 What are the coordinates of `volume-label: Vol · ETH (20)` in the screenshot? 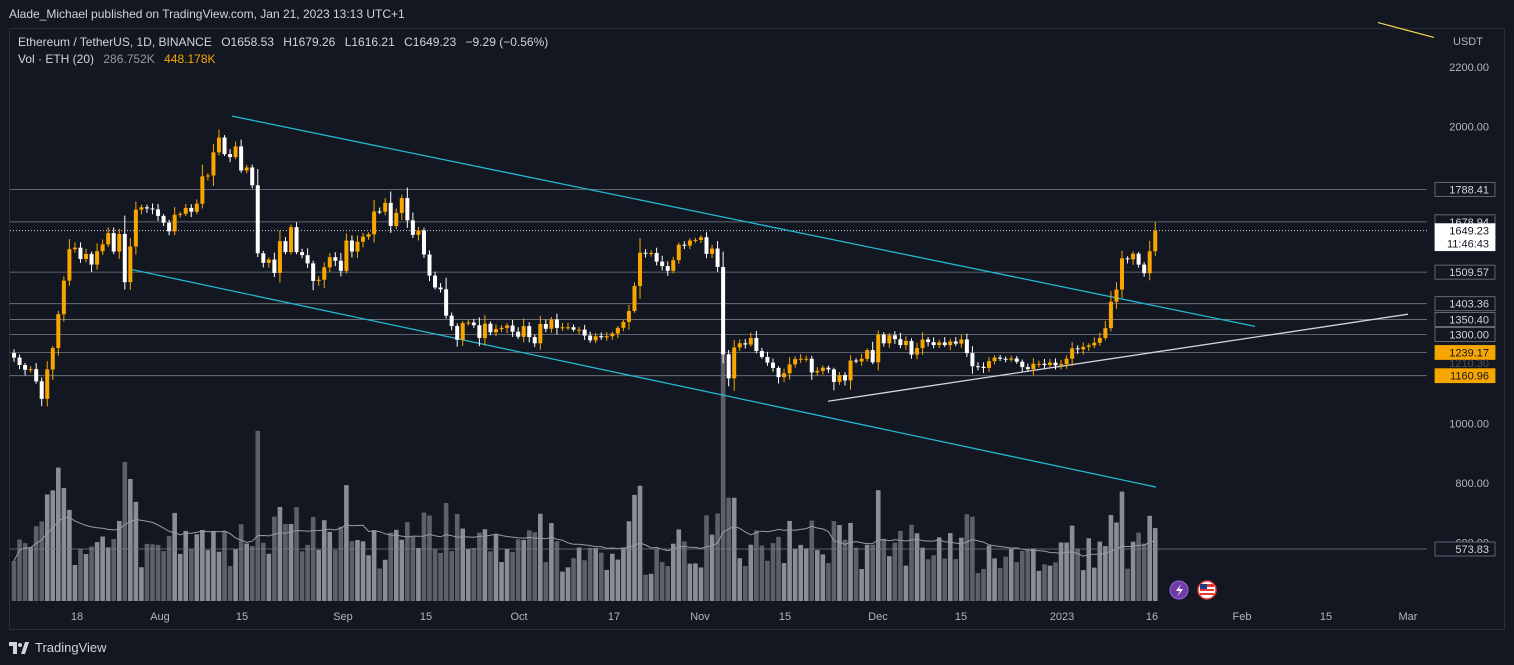 It's located at (56, 59).